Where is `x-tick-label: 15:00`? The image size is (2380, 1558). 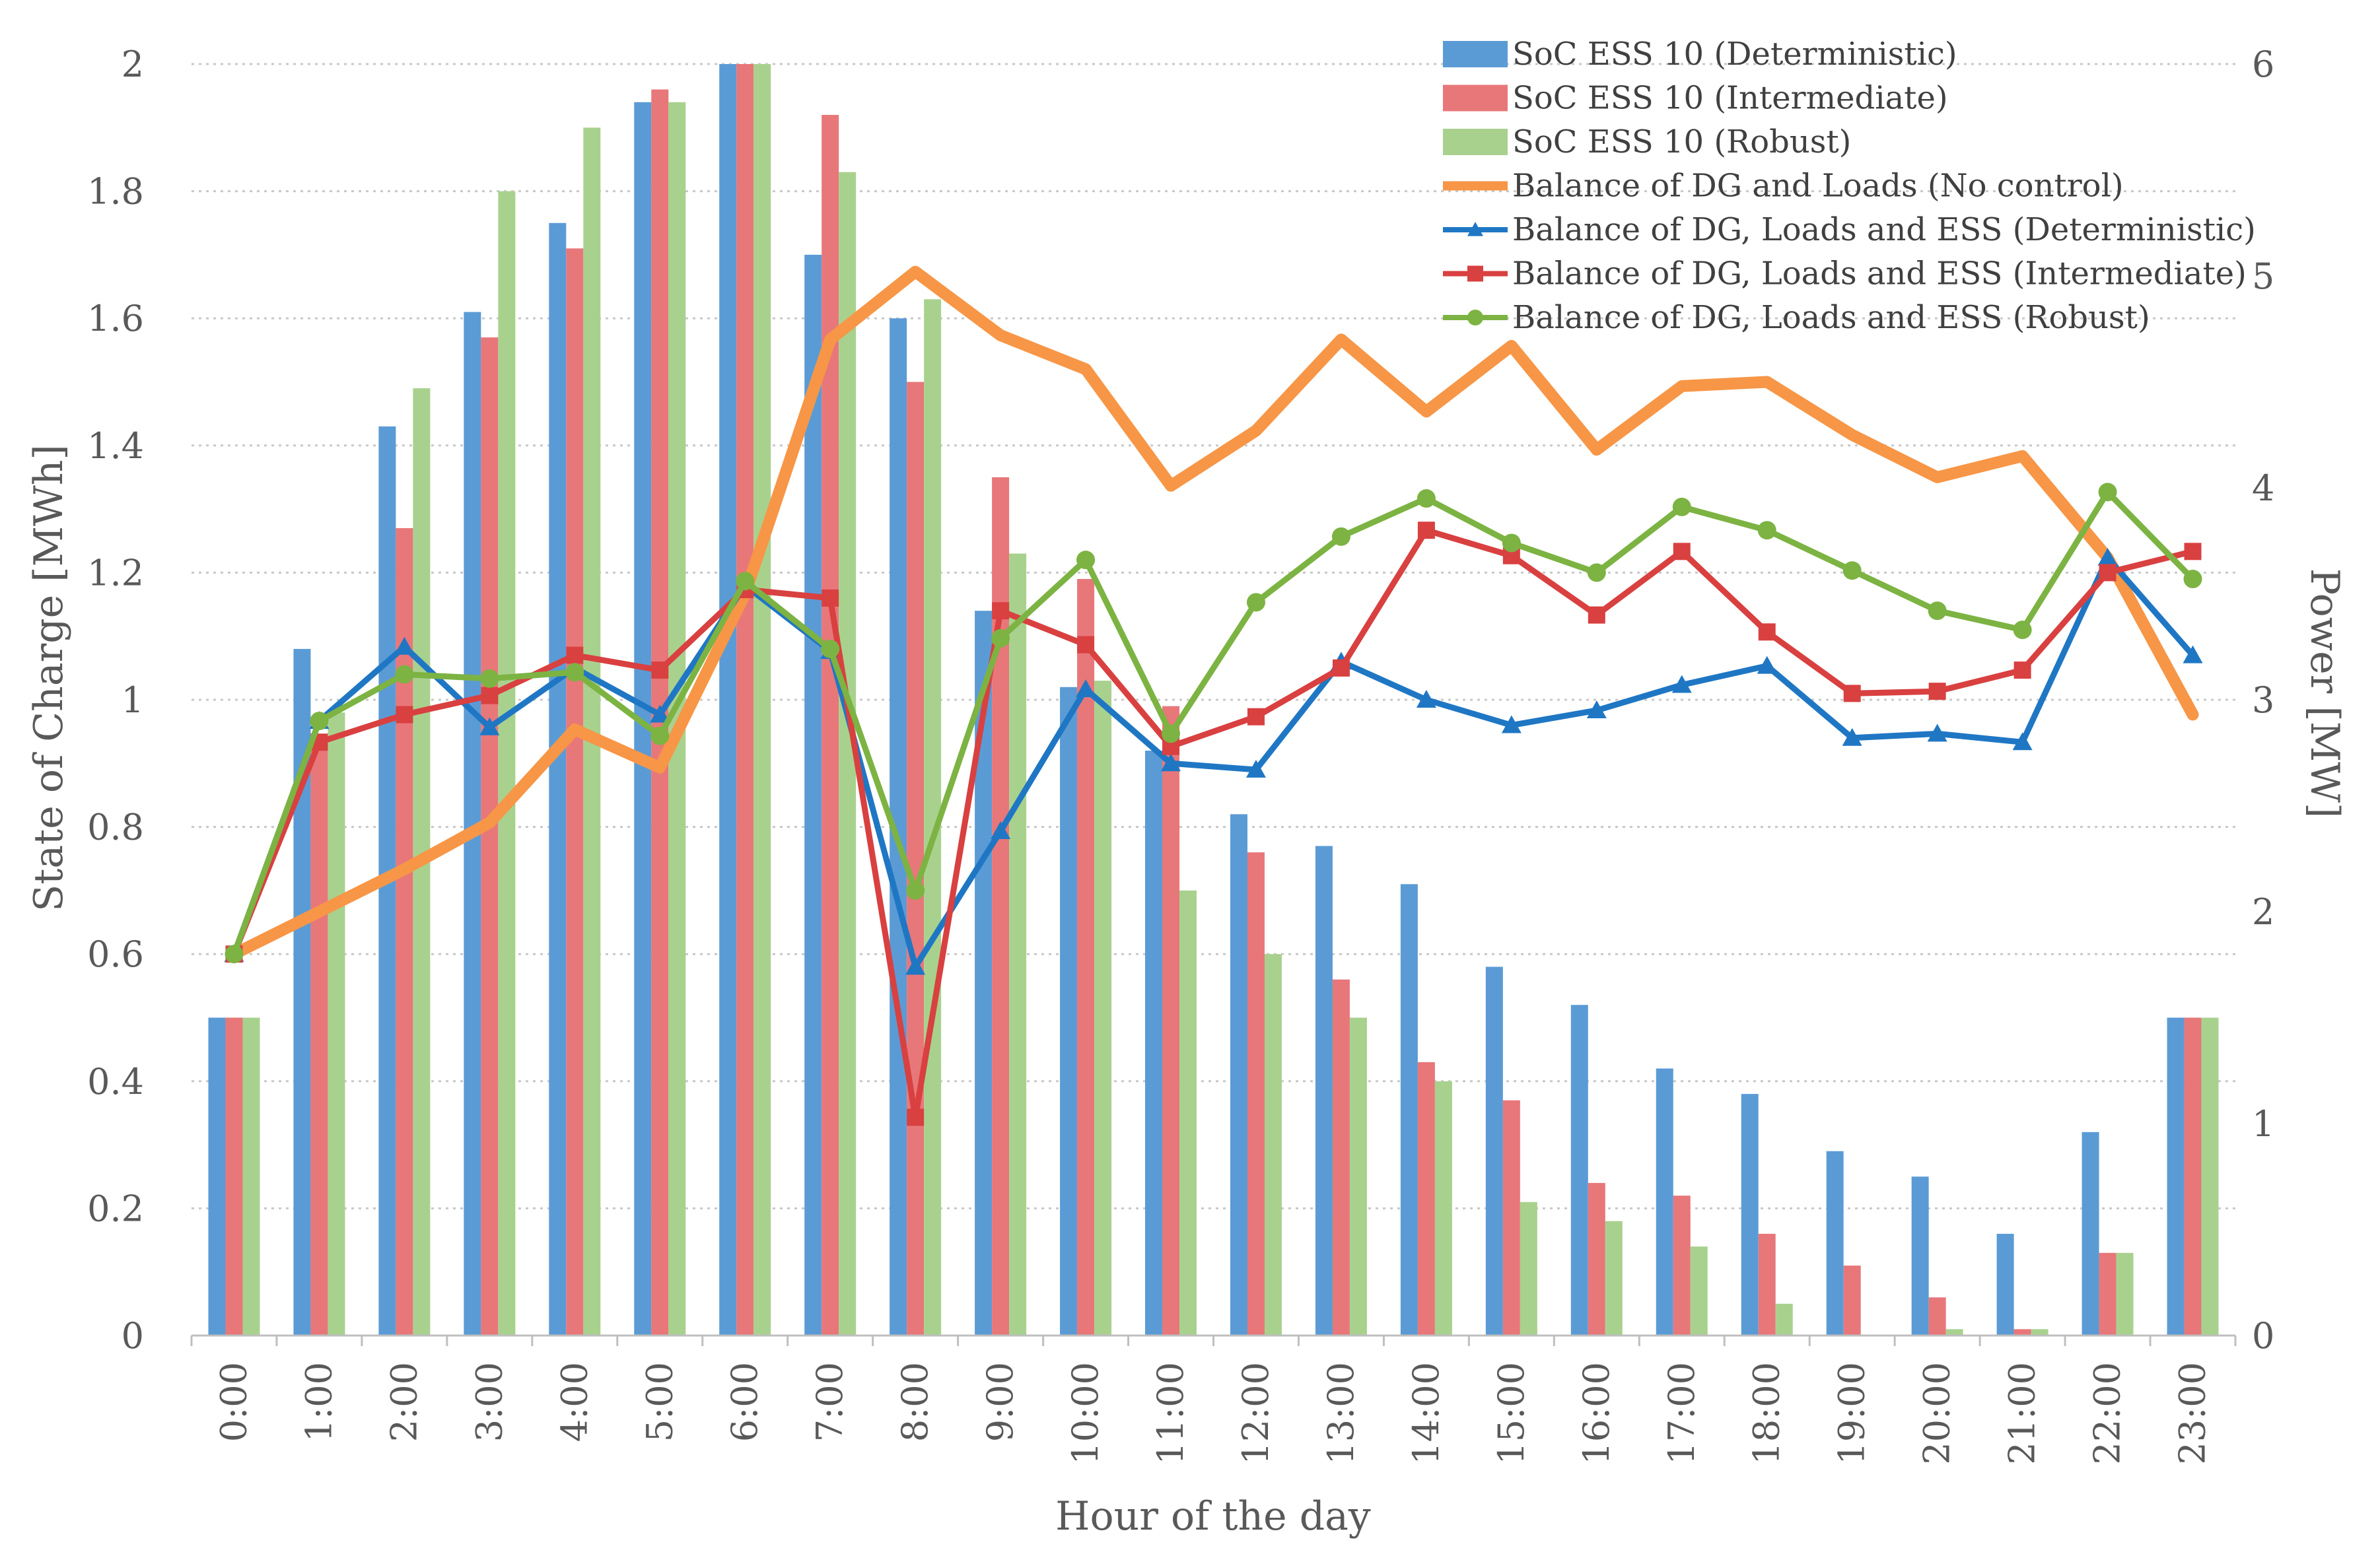
x-tick-label: 15:00 is located at coordinates (1511, 1413).